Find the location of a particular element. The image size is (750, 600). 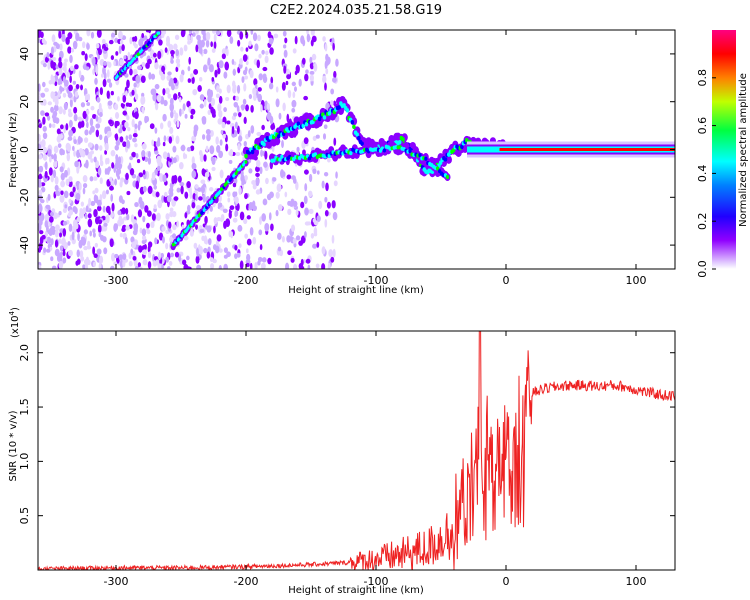

secondary-track-core is located at coordinates (426, 158).